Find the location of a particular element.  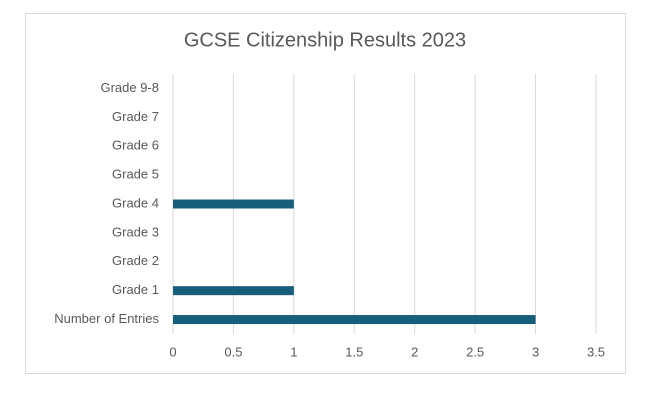

y-tick-label: Grade 9-8 is located at coordinates (129, 87).